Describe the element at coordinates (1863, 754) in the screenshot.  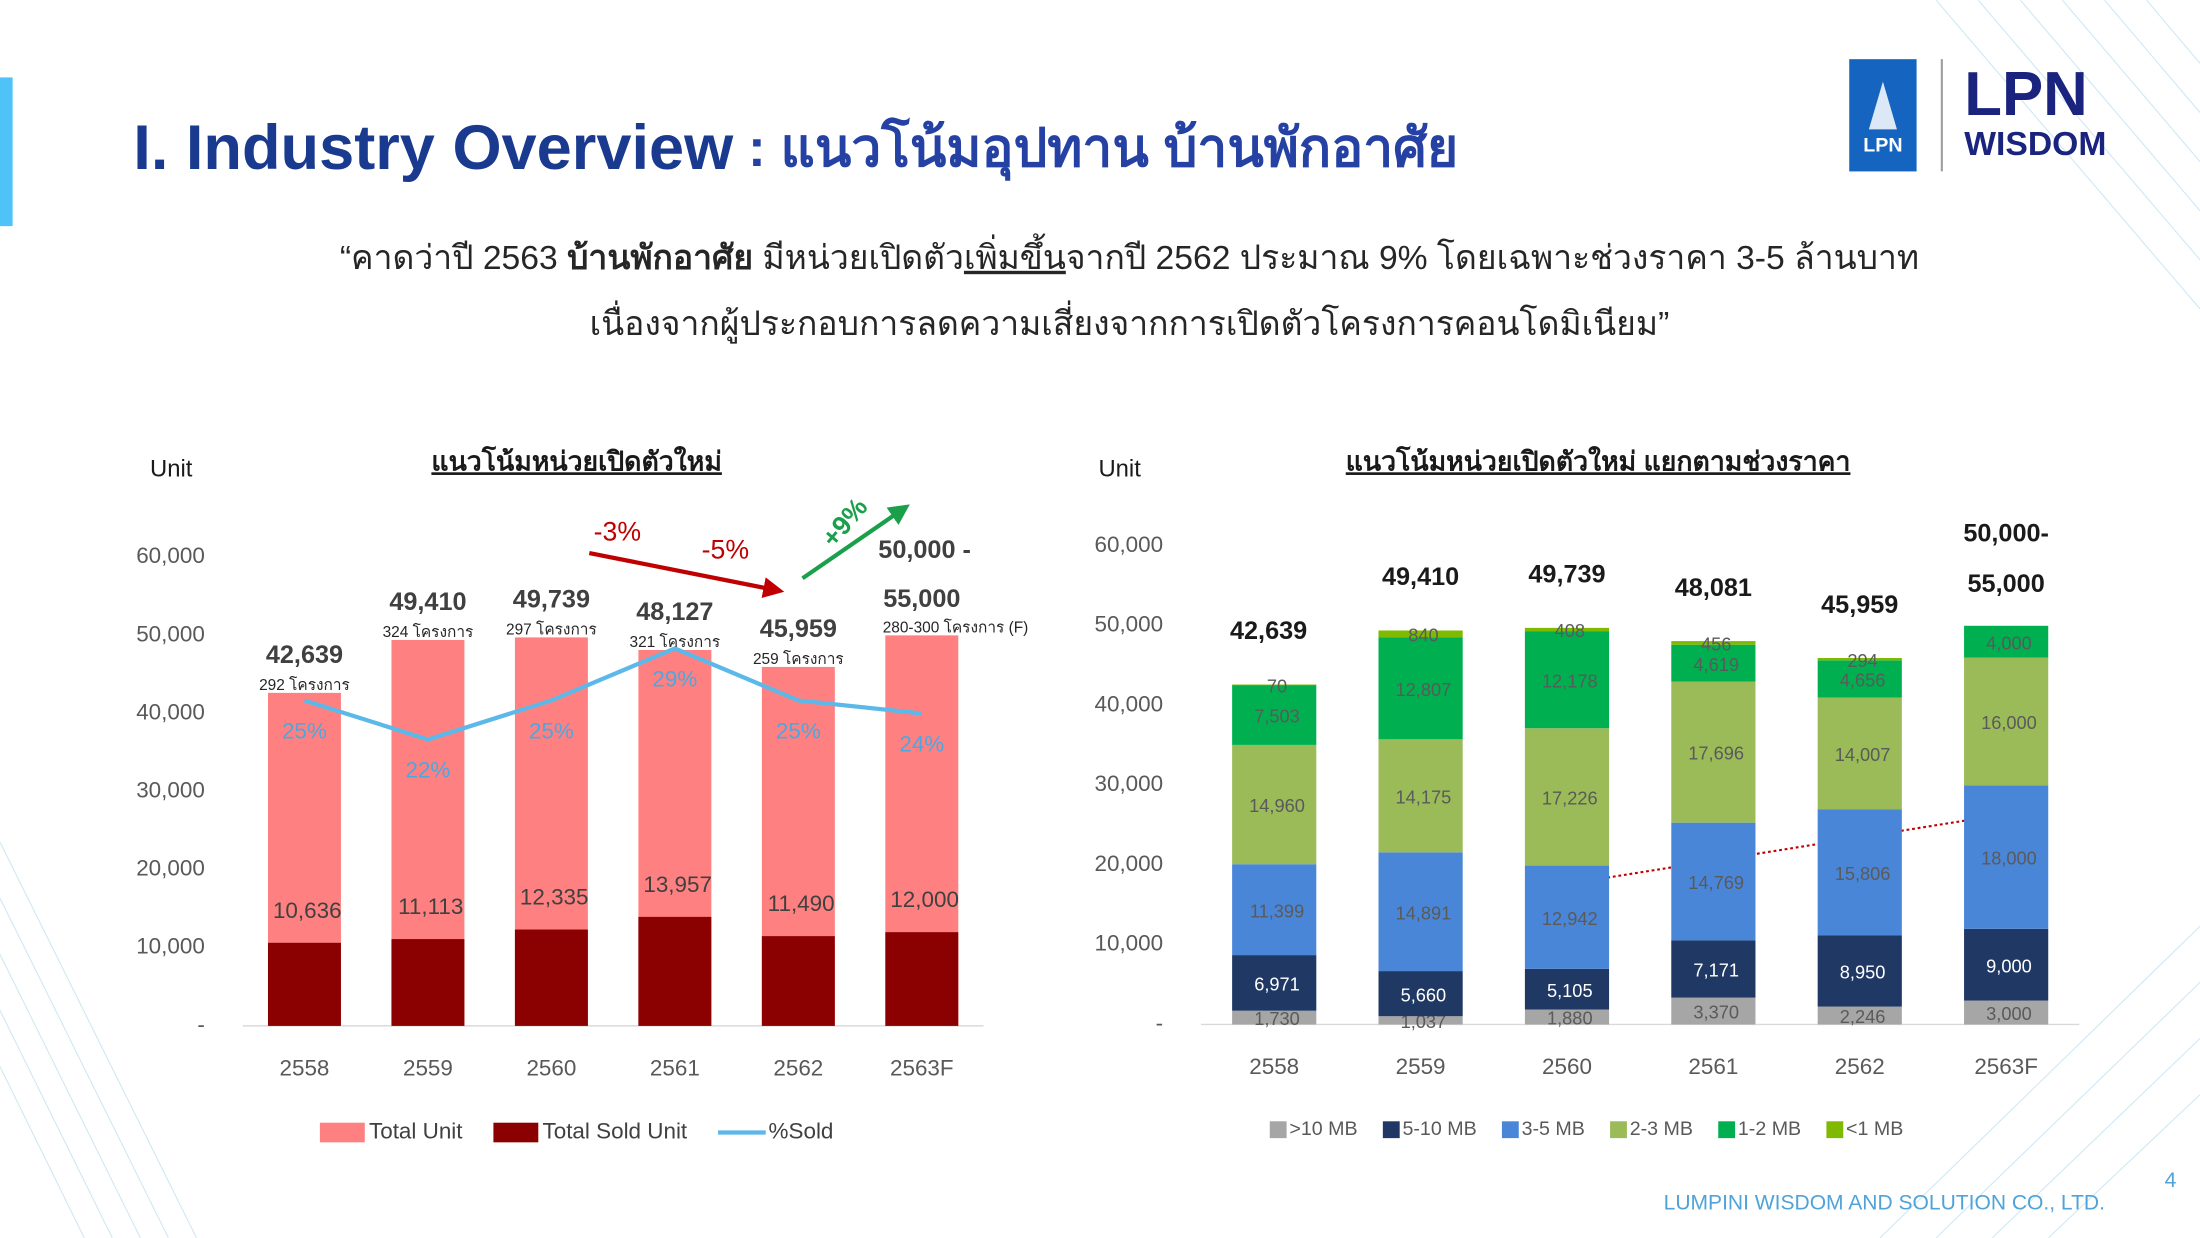
I see `segment-label: 14,007` at that location.